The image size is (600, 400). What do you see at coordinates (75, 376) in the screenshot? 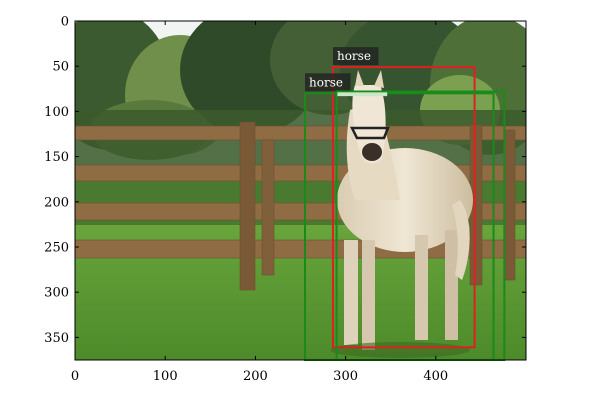
I see `x-tick-label: 0` at bounding box center [75, 376].